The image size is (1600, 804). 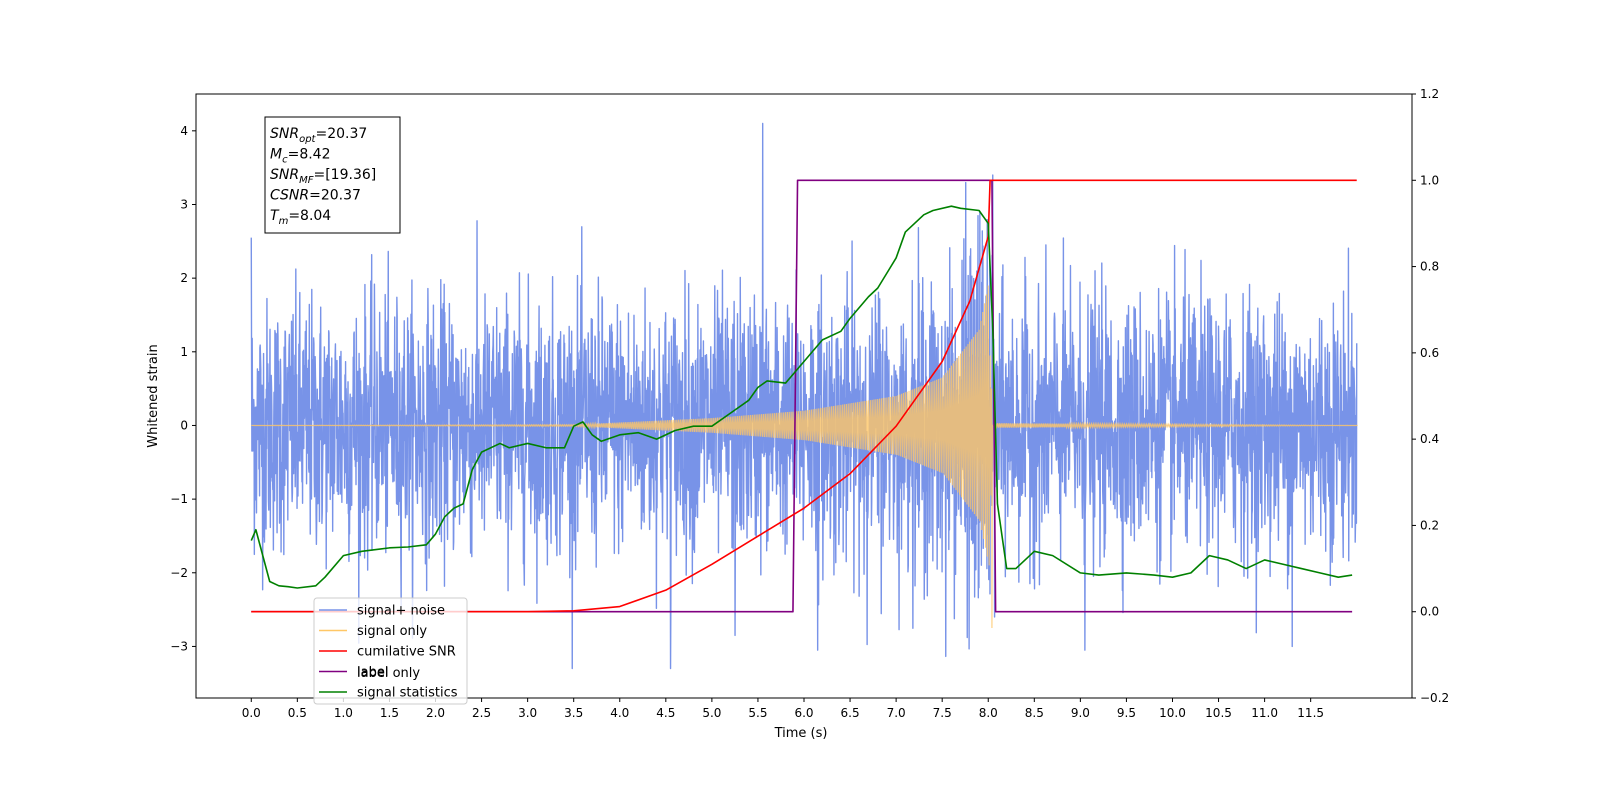 What do you see at coordinates (297, 713) in the screenshot?
I see `x-tick-label: 0.5` at bounding box center [297, 713].